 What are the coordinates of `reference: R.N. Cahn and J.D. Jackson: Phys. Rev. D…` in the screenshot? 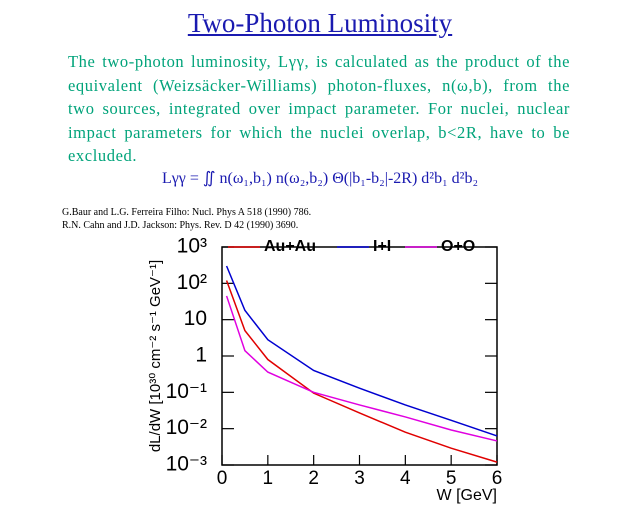 It's located at (180, 225).